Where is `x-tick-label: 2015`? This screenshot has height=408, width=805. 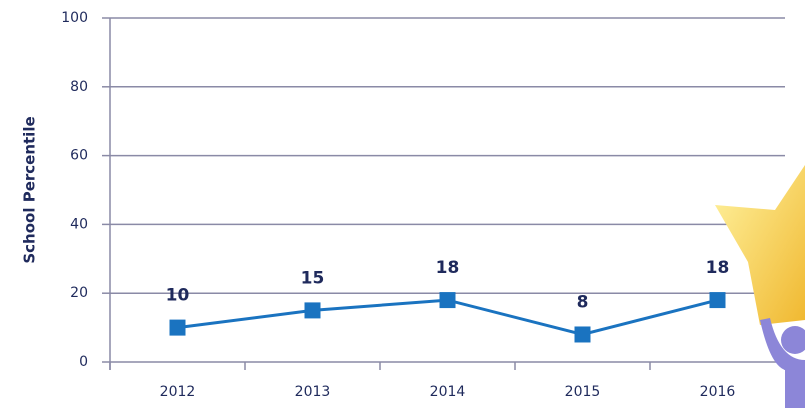 x-tick-label: 2015 is located at coordinates (583, 392).